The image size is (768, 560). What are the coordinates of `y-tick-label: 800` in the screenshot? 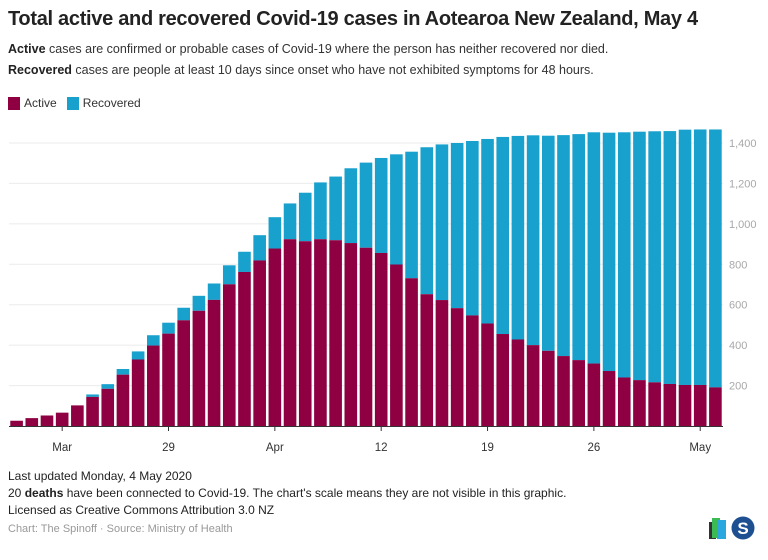 It's located at (738, 265).